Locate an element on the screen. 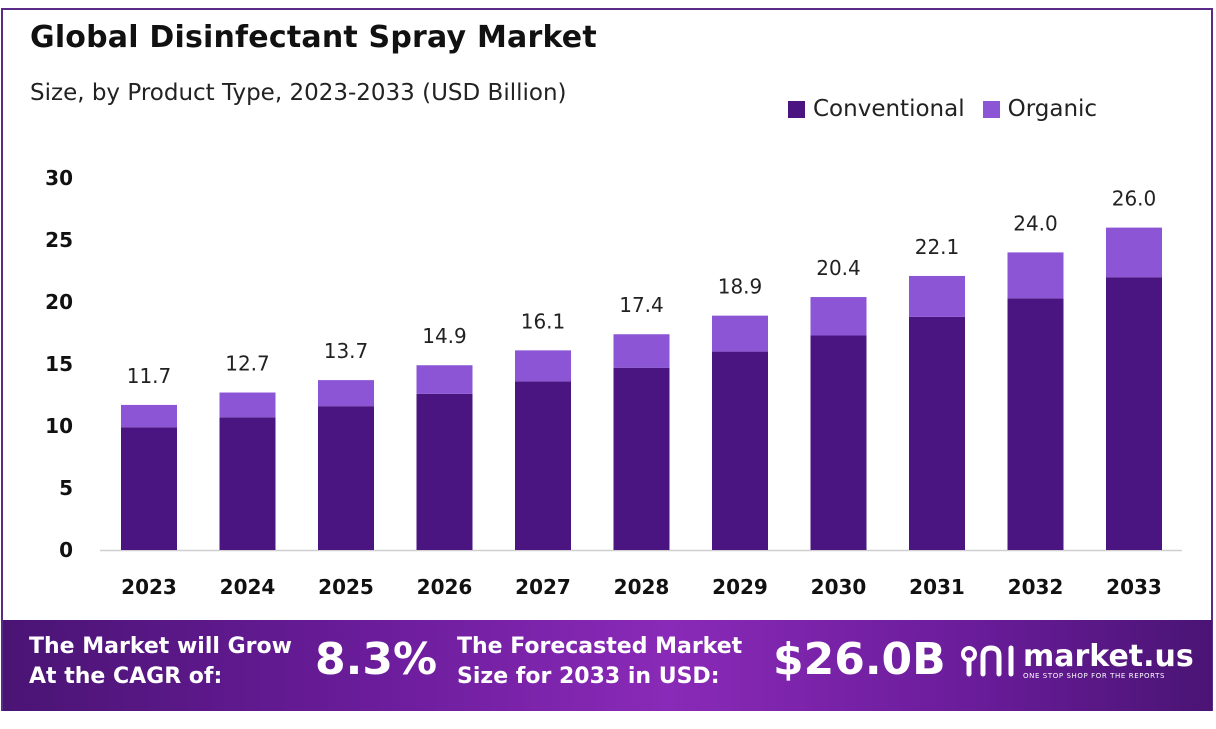 This screenshot has width=1216, height=729. y-tick-label: 10 is located at coordinates (59, 426).